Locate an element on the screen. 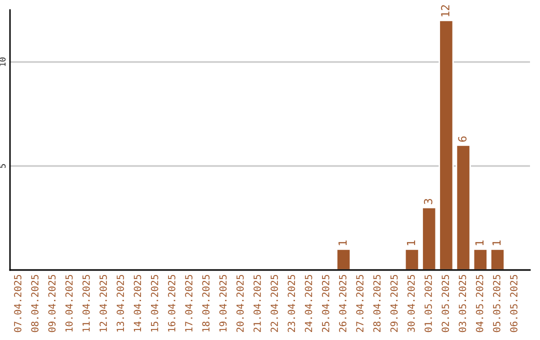 Image resolution: width=540 pixels, height=340 pixels. x-tick-label: 27.04.2025 is located at coordinates (360, 303).